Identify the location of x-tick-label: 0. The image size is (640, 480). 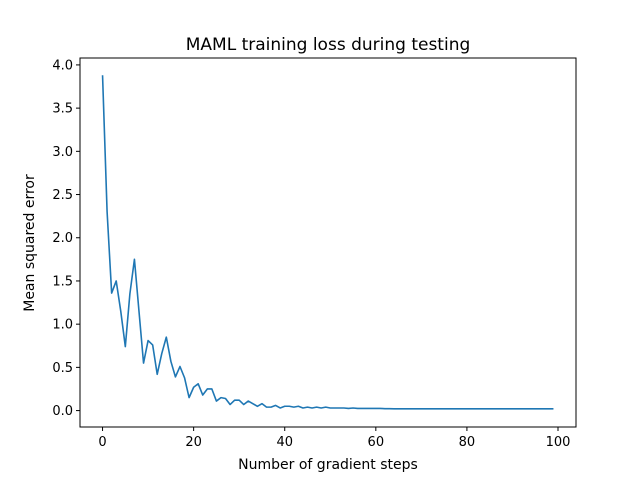
(102, 442).